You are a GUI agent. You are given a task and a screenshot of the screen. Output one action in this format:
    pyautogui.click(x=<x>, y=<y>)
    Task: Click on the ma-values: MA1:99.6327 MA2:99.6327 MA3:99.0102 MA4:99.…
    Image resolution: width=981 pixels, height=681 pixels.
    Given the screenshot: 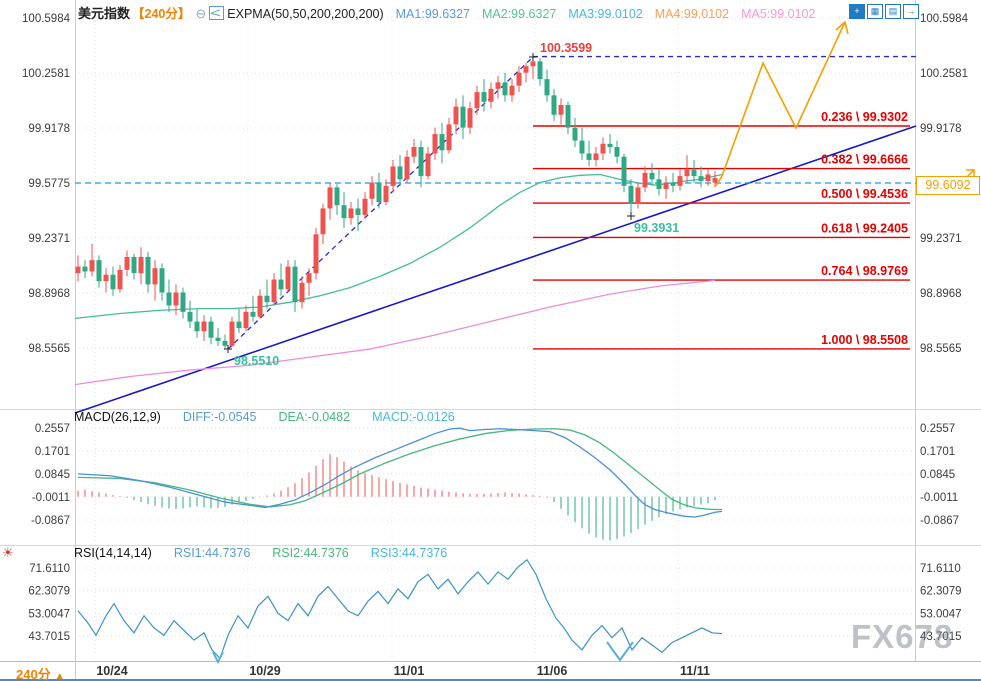 What is the action you would take?
    pyautogui.click(x=600, y=14)
    